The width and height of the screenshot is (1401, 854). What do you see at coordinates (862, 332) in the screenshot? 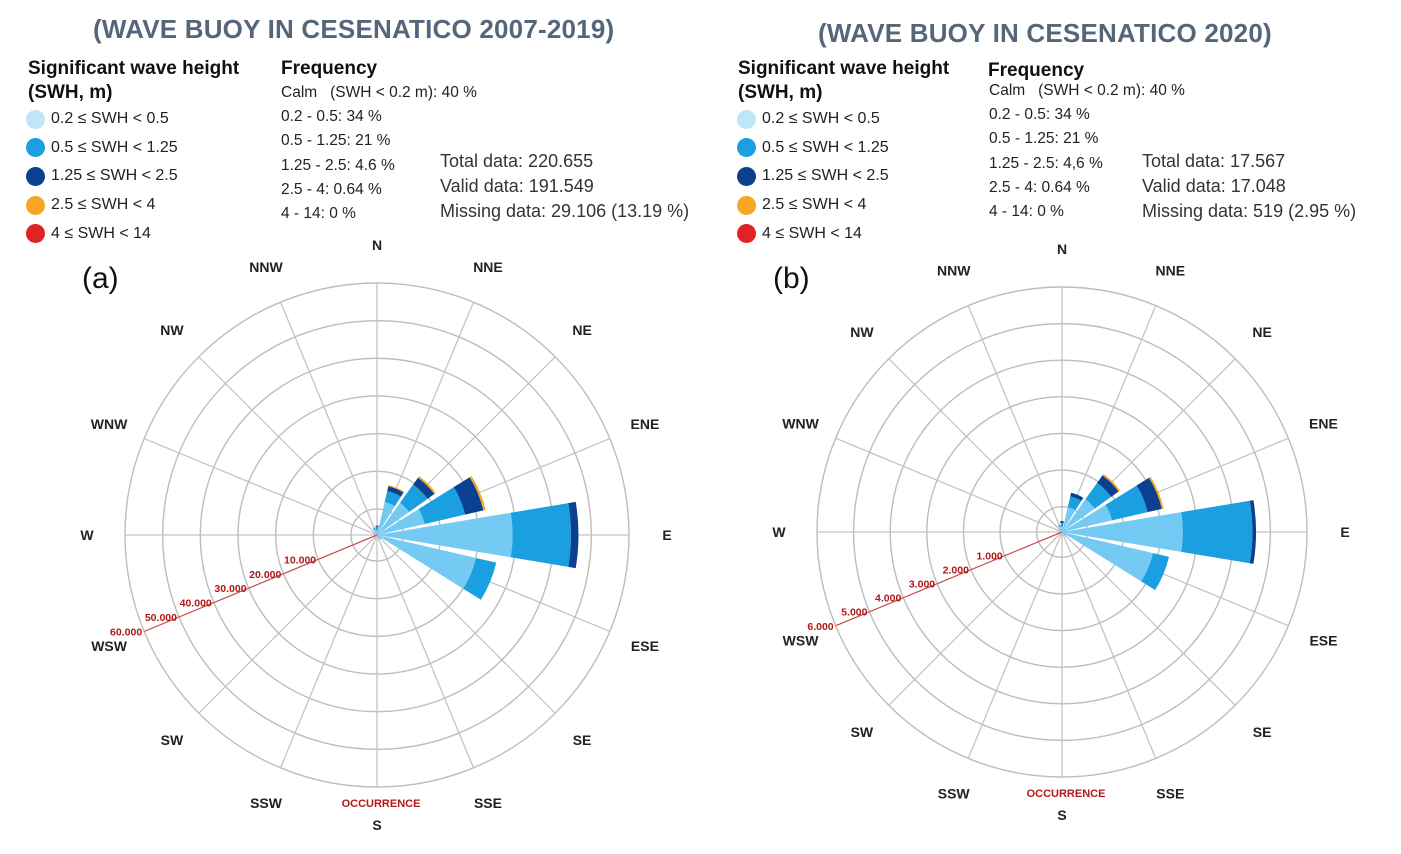
I see `direction-label: NW` at bounding box center [862, 332].